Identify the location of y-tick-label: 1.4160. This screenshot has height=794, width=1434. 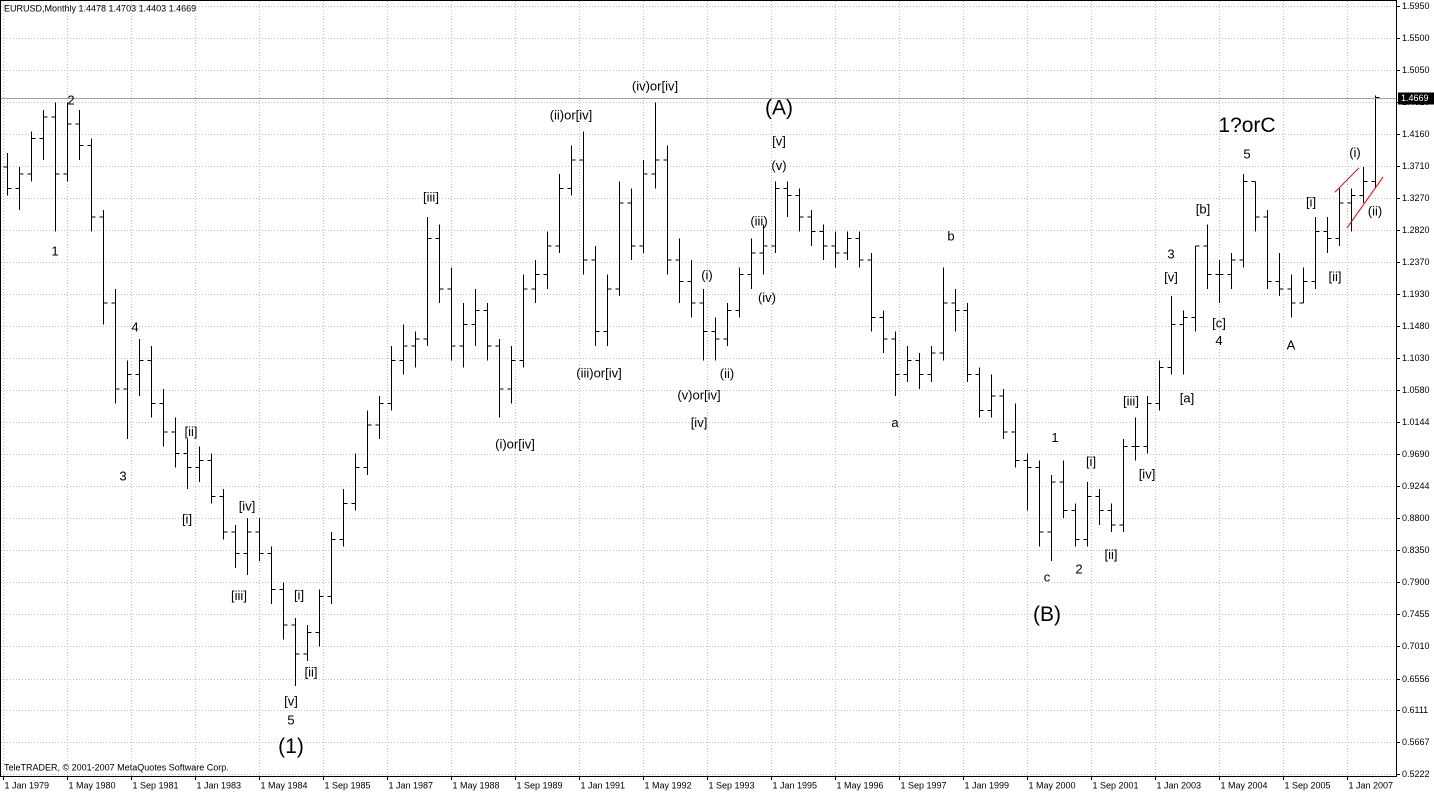
(1416, 134).